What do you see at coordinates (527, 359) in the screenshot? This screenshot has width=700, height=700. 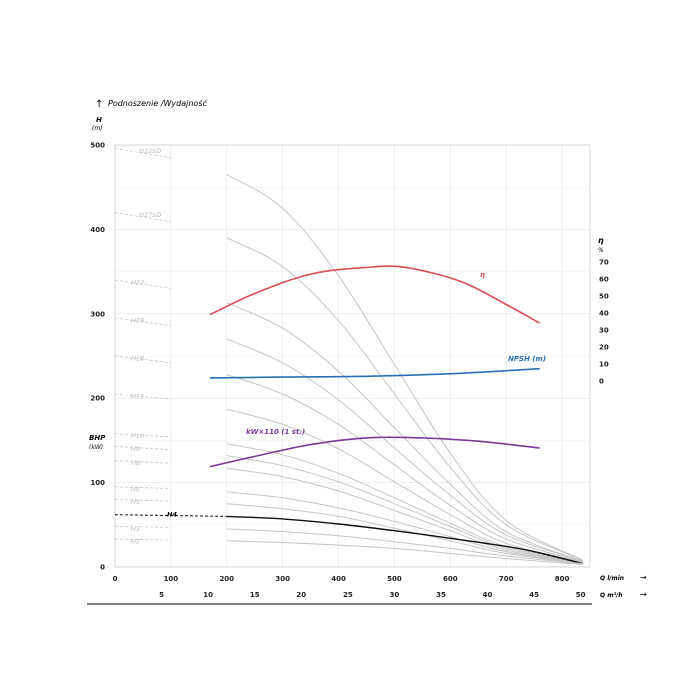 I see `series-label-1: NPSH (m)` at bounding box center [527, 359].